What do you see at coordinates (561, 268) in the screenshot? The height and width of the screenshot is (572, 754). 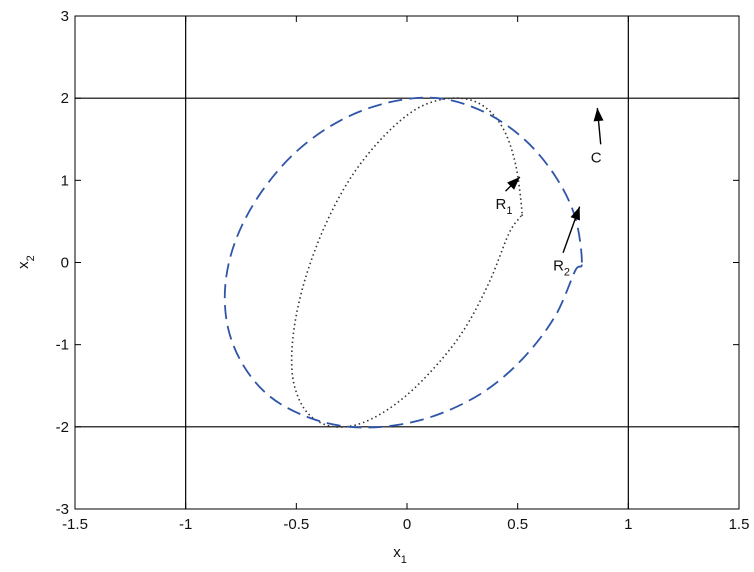 I see `annotation-label: R2` at bounding box center [561, 268].